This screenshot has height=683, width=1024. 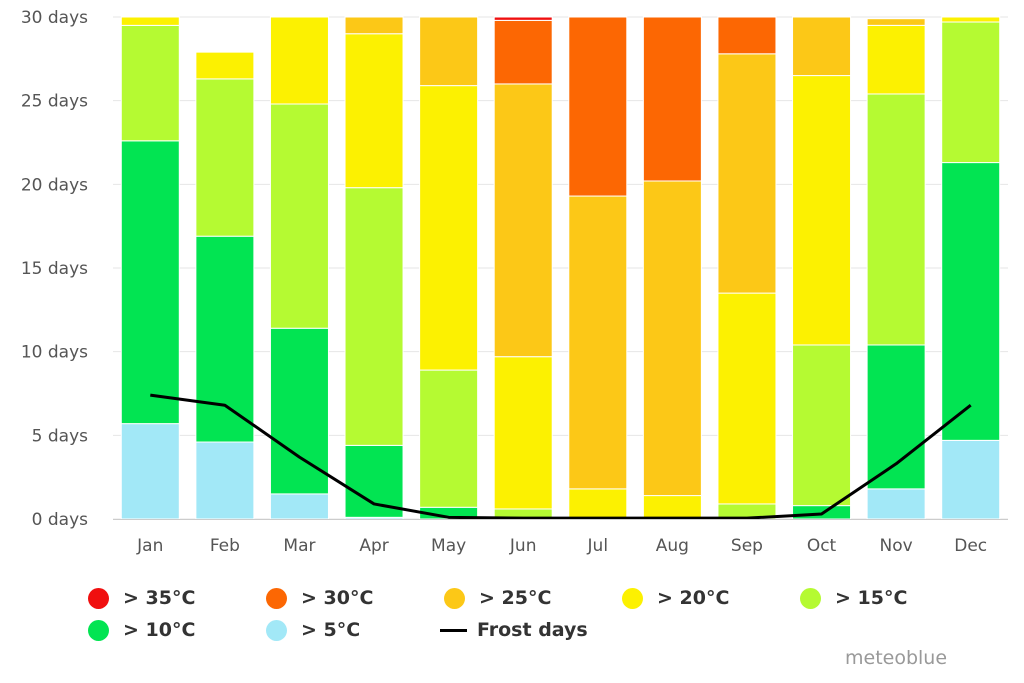 I want to click on y-tick-label: 20 days, so click(x=54, y=185).